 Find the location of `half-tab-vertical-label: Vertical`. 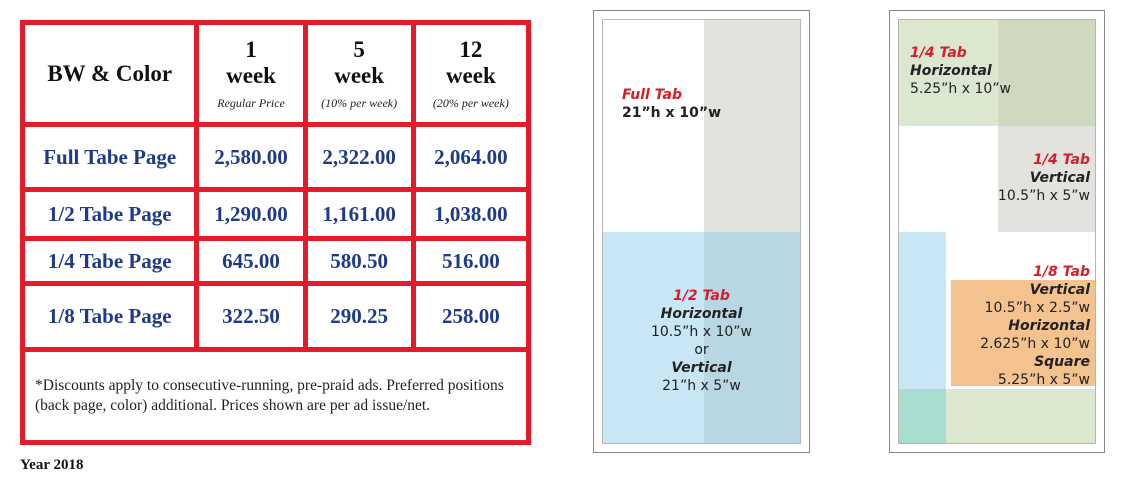

half-tab-vertical-label: Vertical is located at coordinates (701, 368).